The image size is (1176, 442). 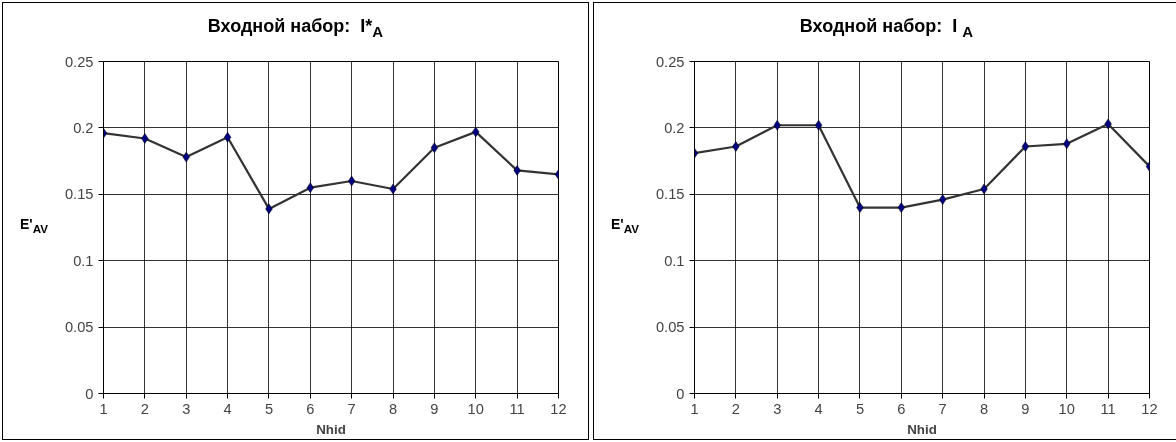 What do you see at coordinates (886, 28) in the screenshot?
I see `chart-title: Входной набор: I $_{A}$` at bounding box center [886, 28].